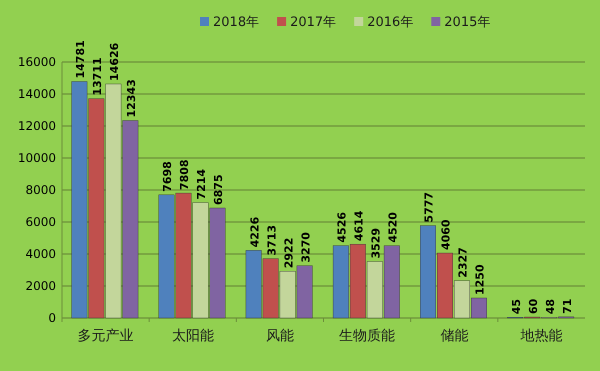 The image size is (600, 371). What do you see at coordinates (185, 174) in the screenshot?
I see `data-label: 7808` at bounding box center [185, 174].